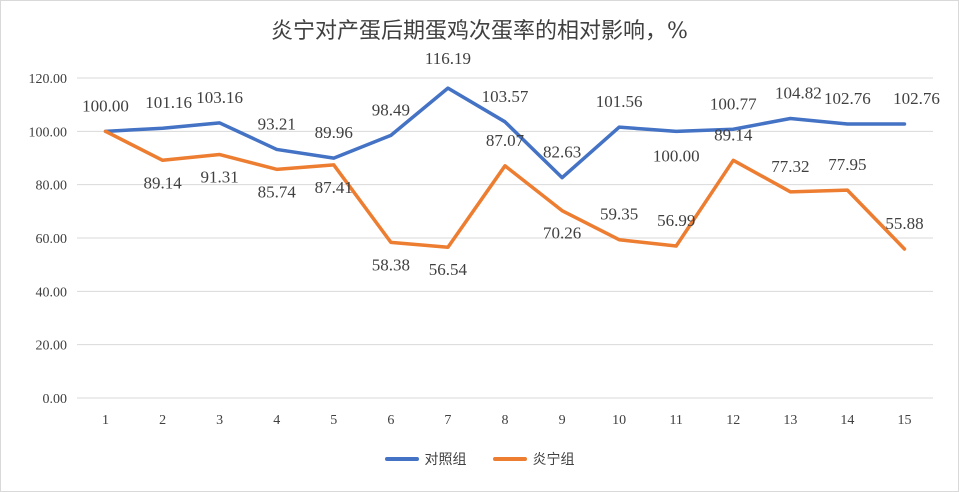 The width and height of the screenshot is (959, 492). Describe the element at coordinates (168, 102) in the screenshot. I see `data-label: 101.16` at that location.